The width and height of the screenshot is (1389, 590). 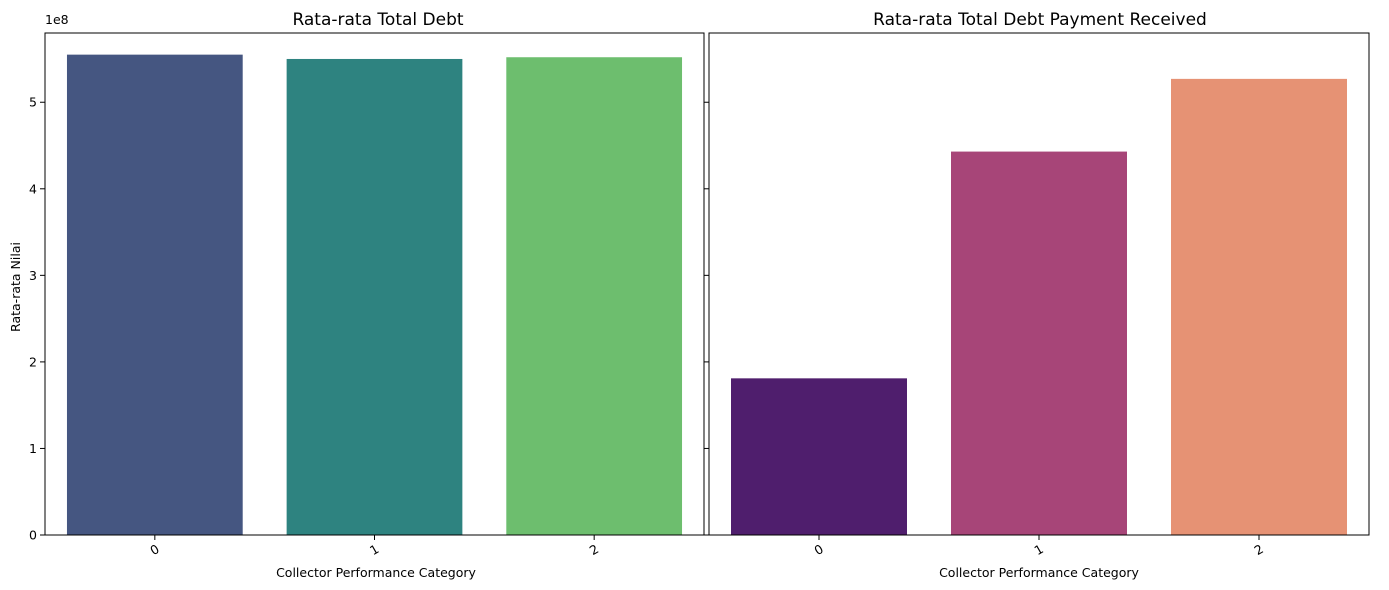 I want to click on left-y-tick-label: 1, so click(x=33, y=448).